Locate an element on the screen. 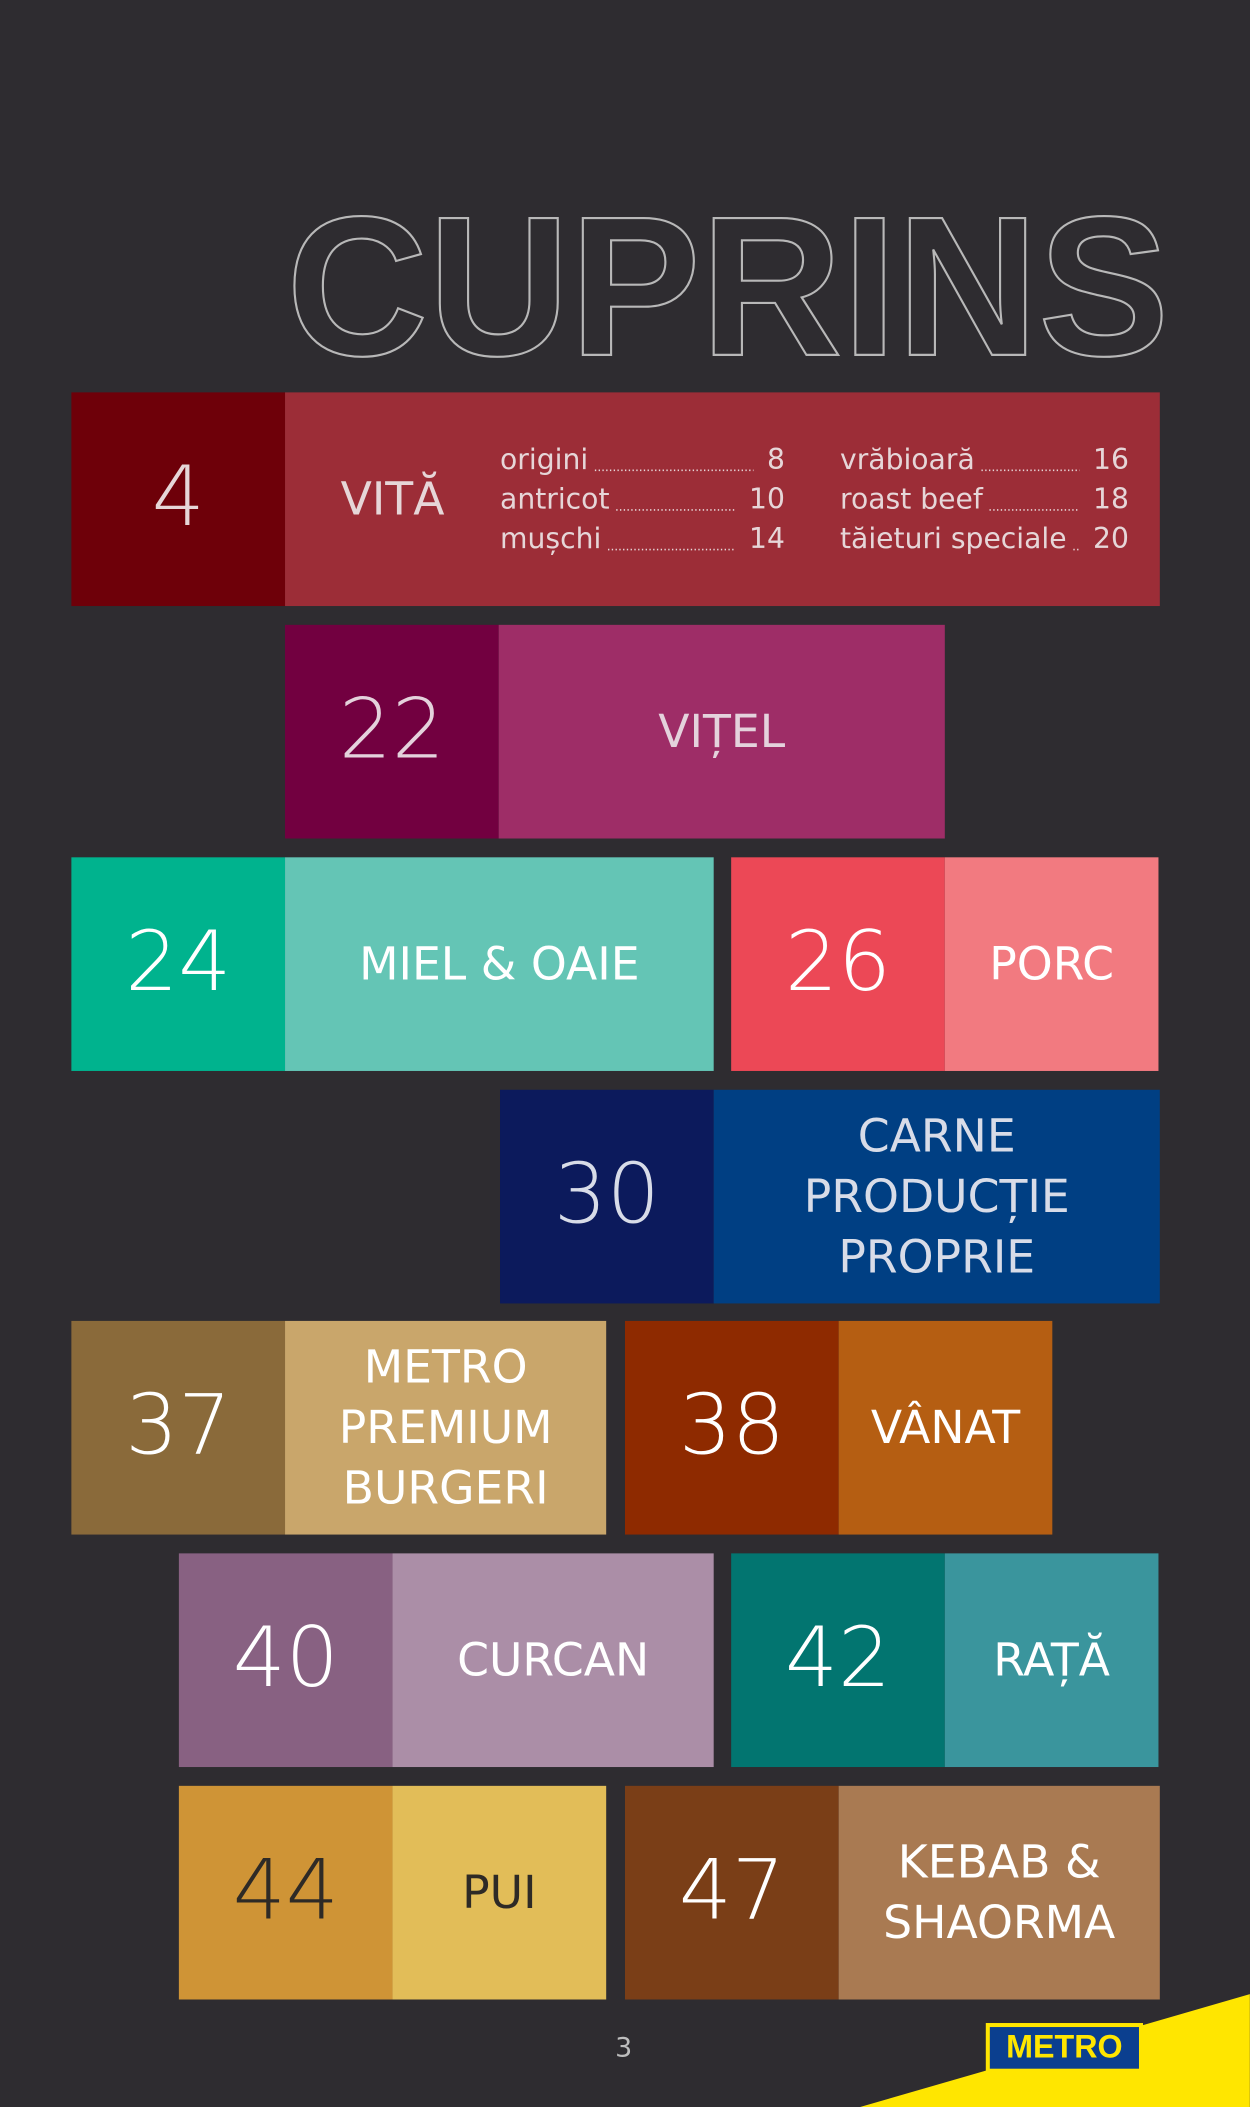  section-label: VÂNAT is located at coordinates (946, 1427).